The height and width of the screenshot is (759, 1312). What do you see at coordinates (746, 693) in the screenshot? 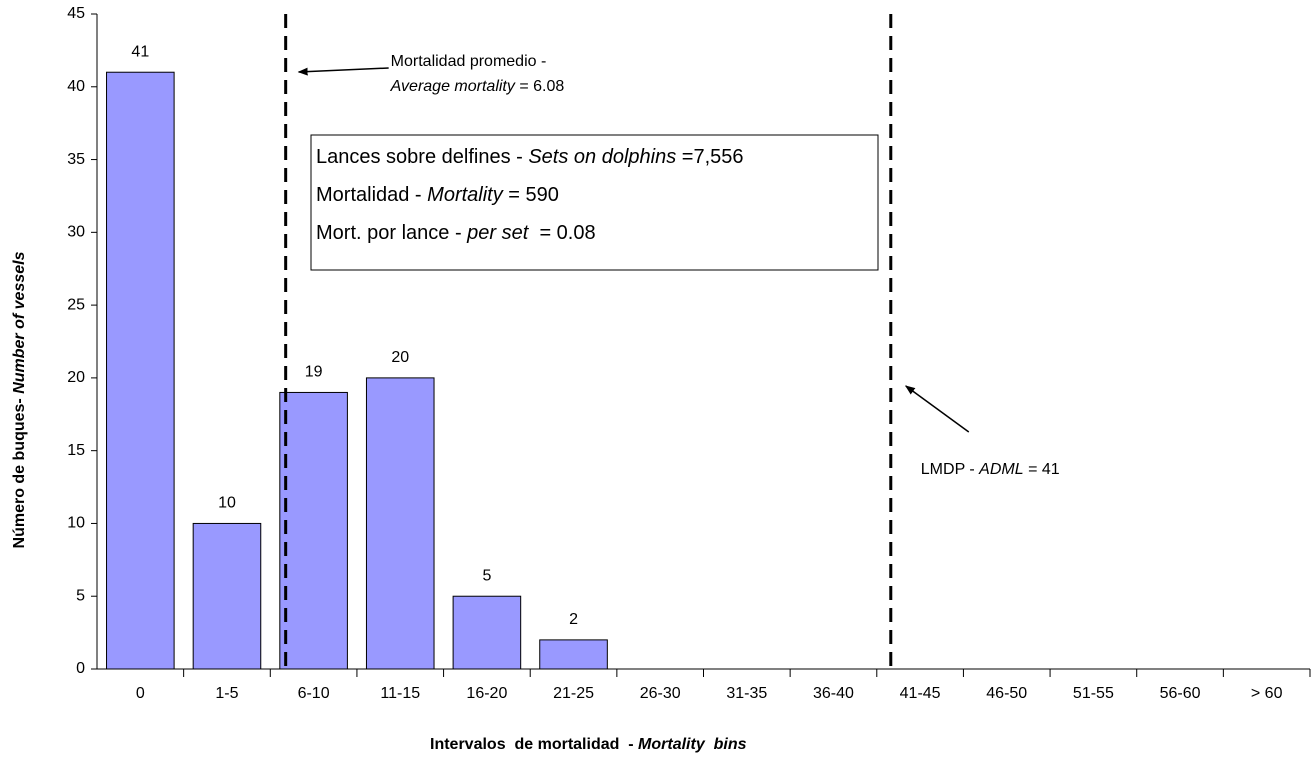
I see `x-tick-label: 31-35` at bounding box center [746, 693].